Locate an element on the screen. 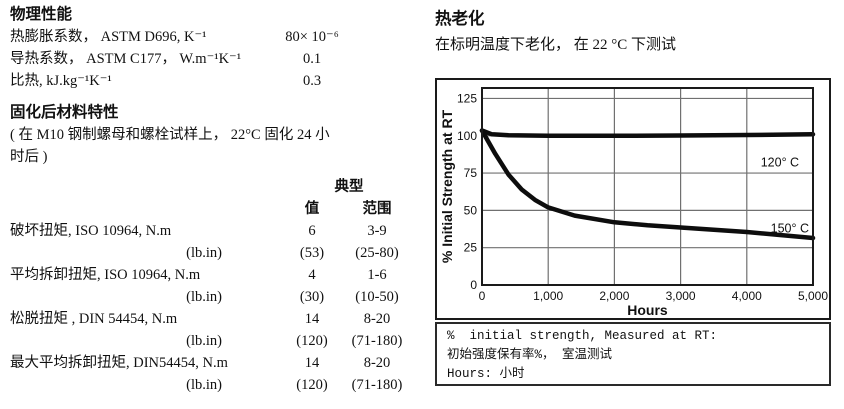 This screenshot has width=844, height=409. torque-range: (25-80) is located at coordinates (377, 253).